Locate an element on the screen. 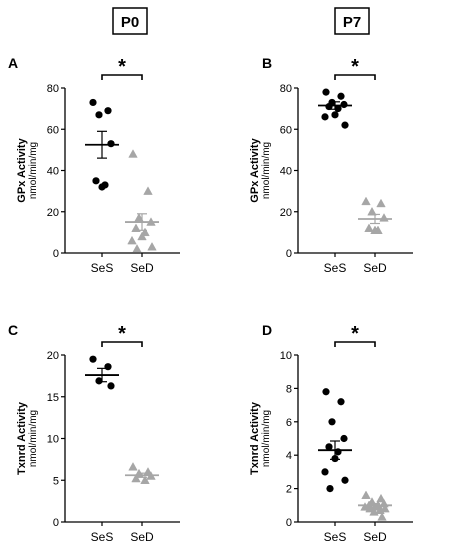 This screenshot has width=450, height=550. panel-letter: B is located at coordinates (267, 63).